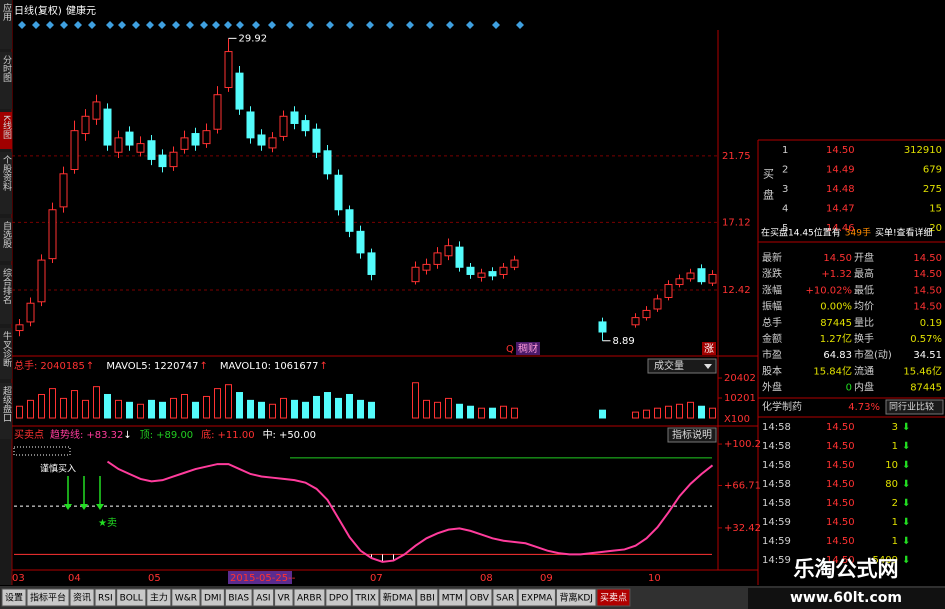  Describe the element at coordinates (772, 354) in the screenshot. I see `quote-label: 市盈` at that location.